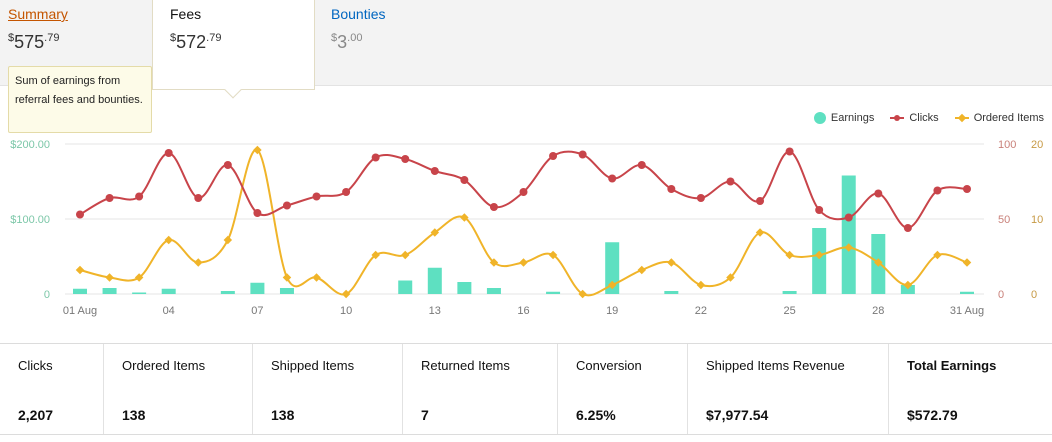 This screenshot has width=1052, height=442. I want to click on legend-label-earnings: Earnings, so click(852, 118).